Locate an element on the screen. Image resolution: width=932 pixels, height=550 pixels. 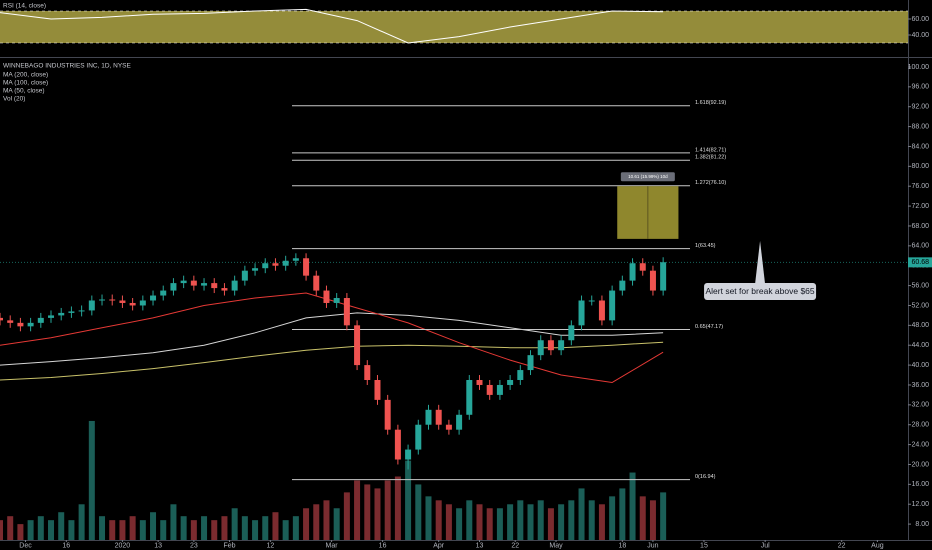
y-tick-label: 44.00 is located at coordinates (920, 345).